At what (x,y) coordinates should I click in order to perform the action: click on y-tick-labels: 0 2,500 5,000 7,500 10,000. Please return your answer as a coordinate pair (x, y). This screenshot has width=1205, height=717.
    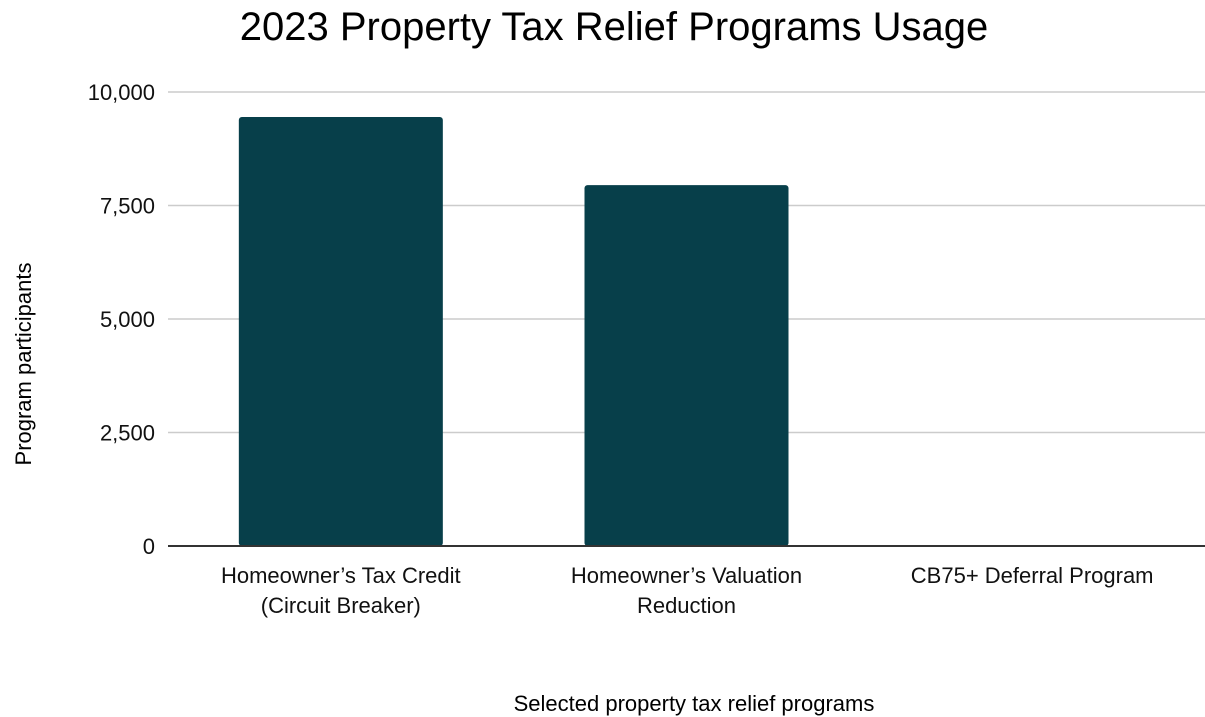
    Looking at the image, I should click on (121, 319).